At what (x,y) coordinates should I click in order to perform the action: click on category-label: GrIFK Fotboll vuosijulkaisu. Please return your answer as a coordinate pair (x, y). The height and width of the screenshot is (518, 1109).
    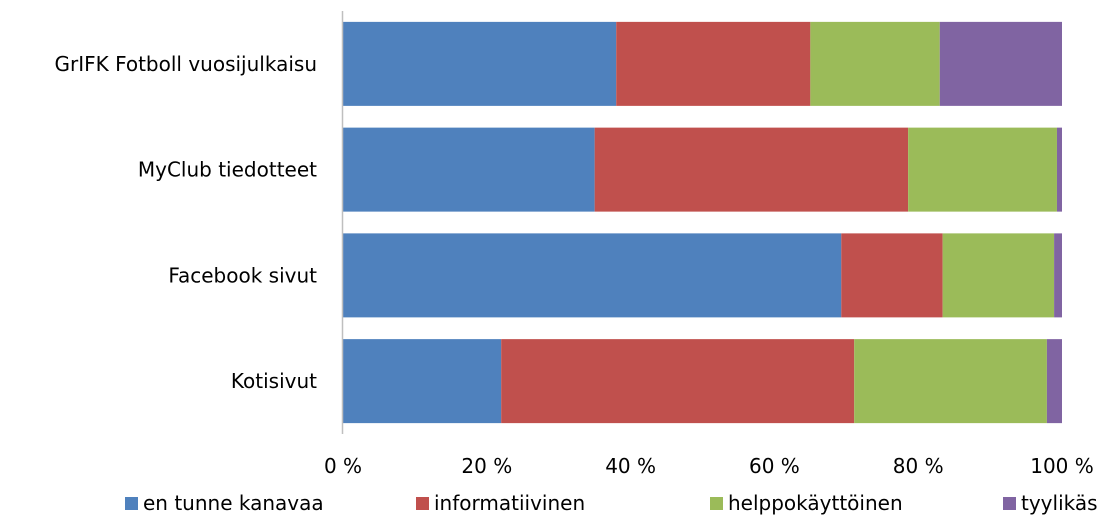
    Looking at the image, I should click on (185, 64).